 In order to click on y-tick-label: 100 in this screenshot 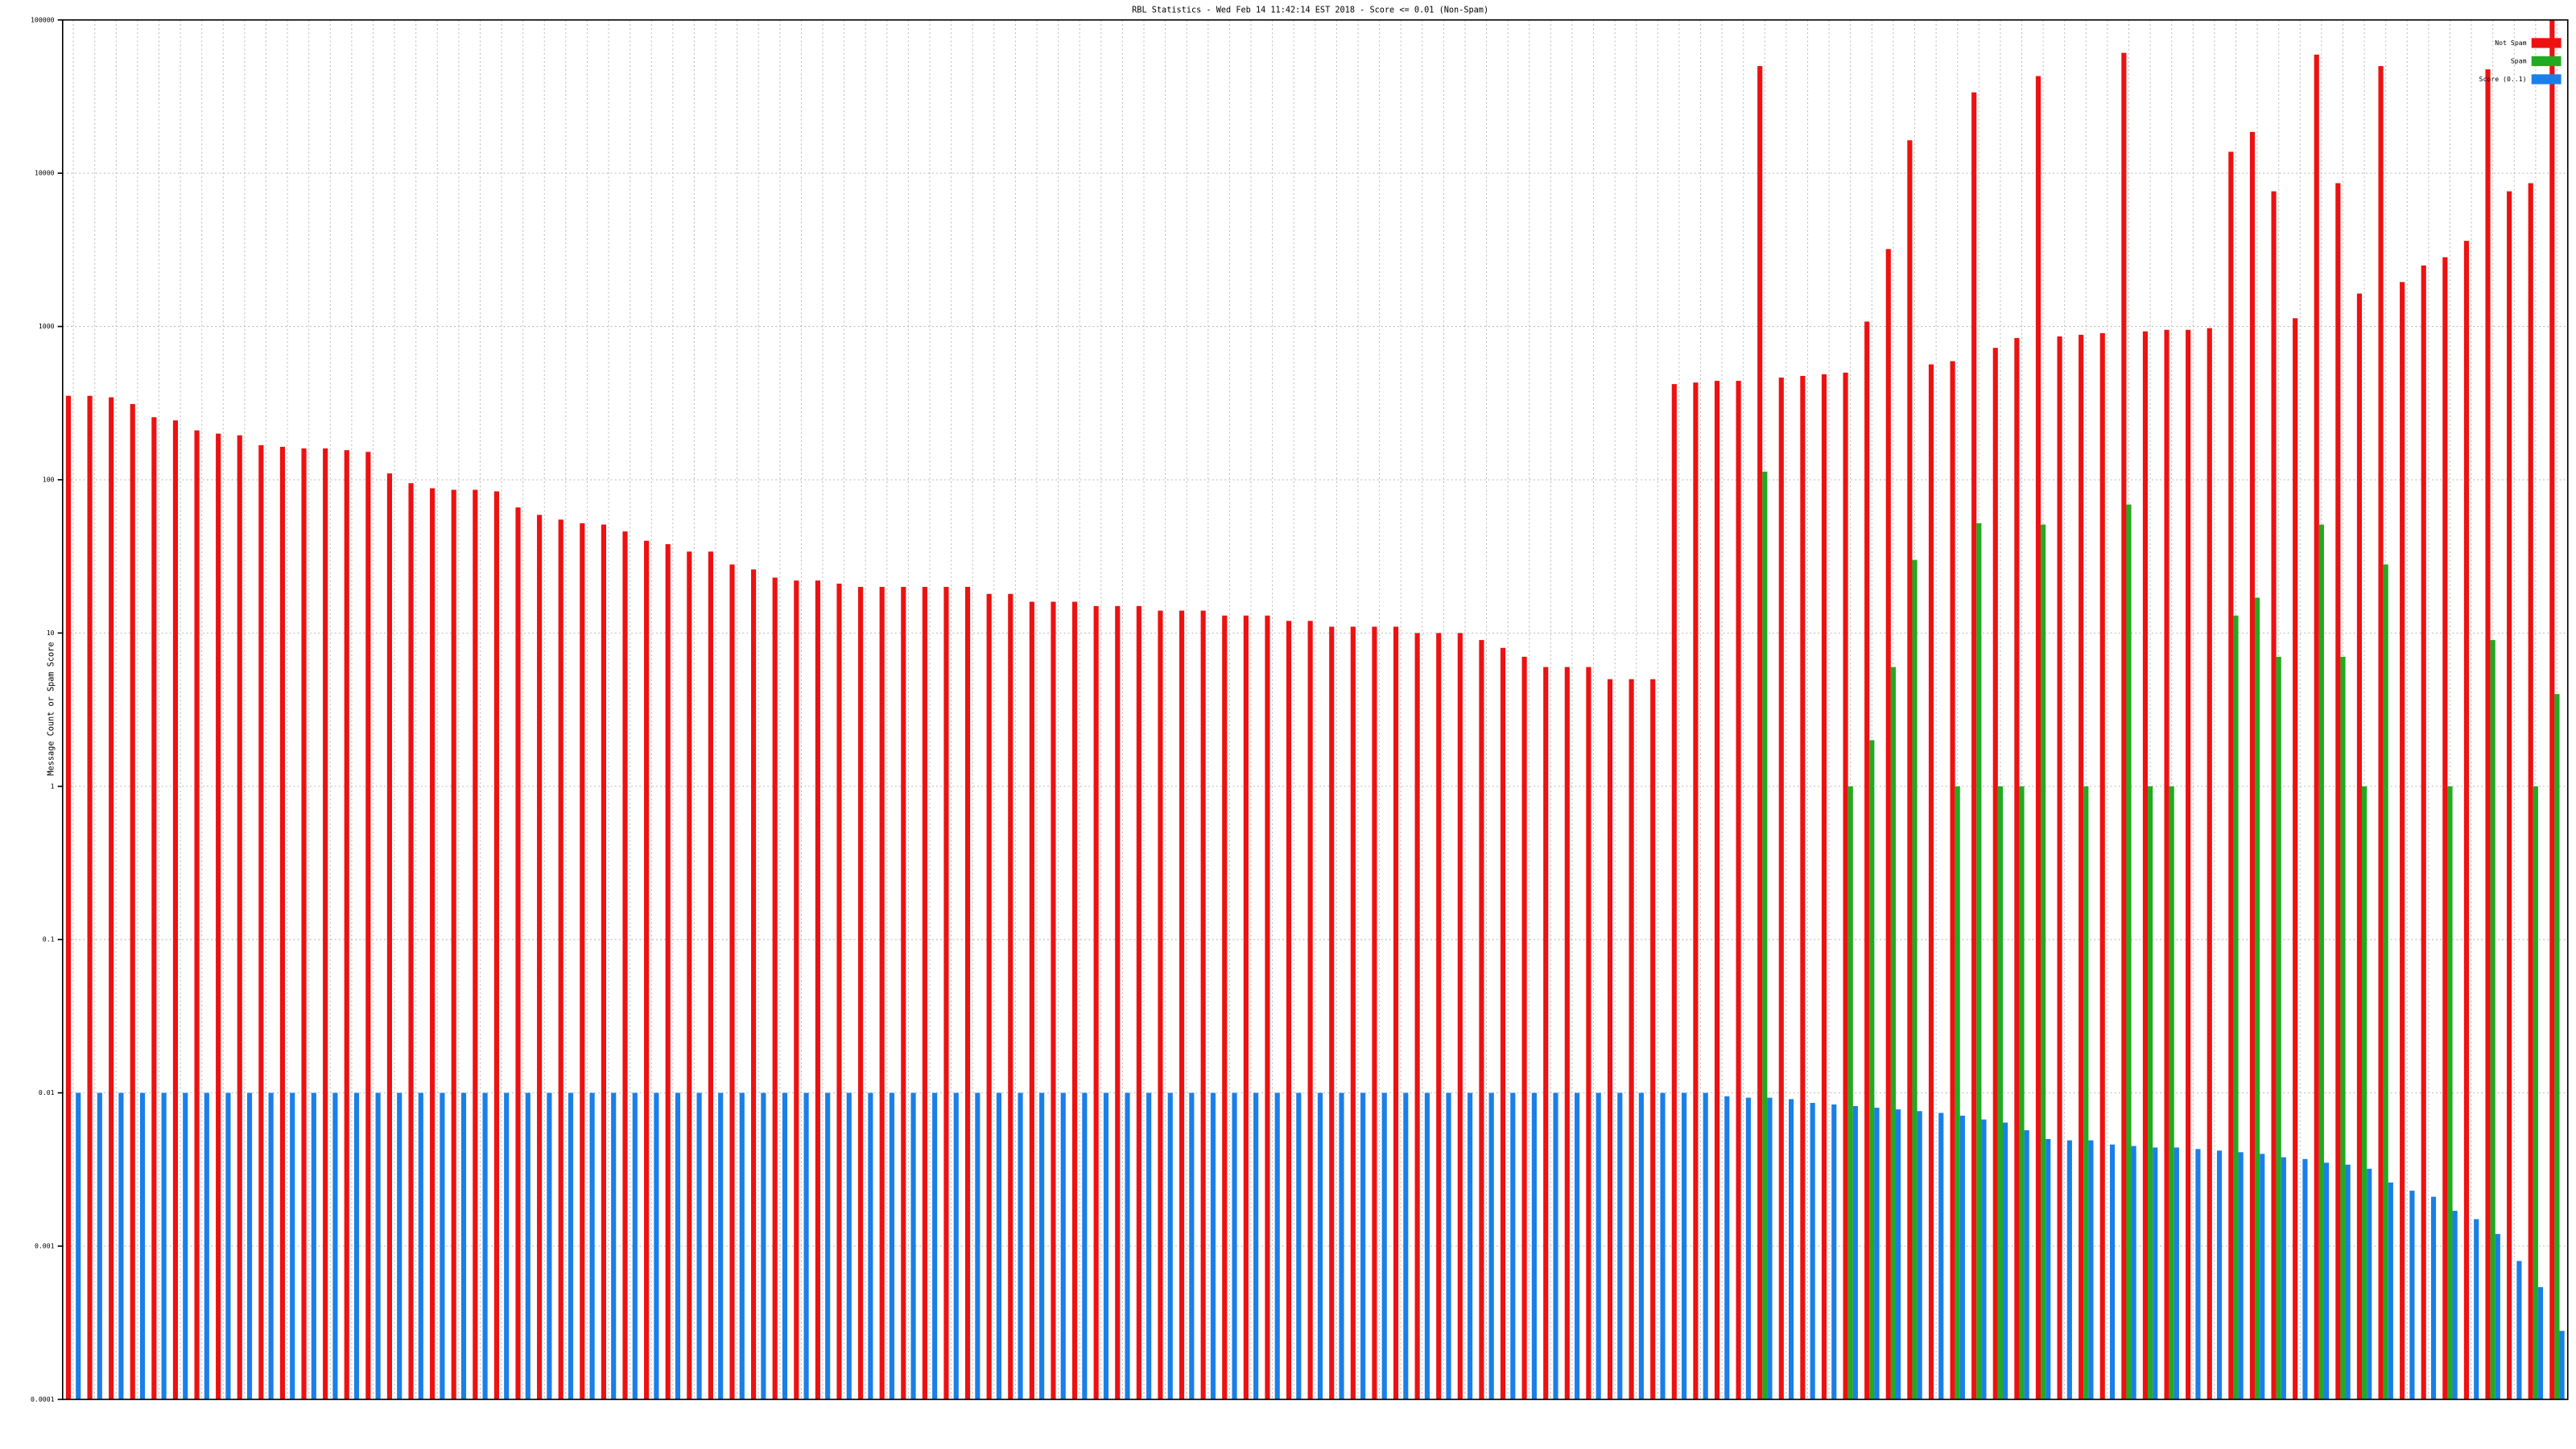, I will do `click(49, 479)`.